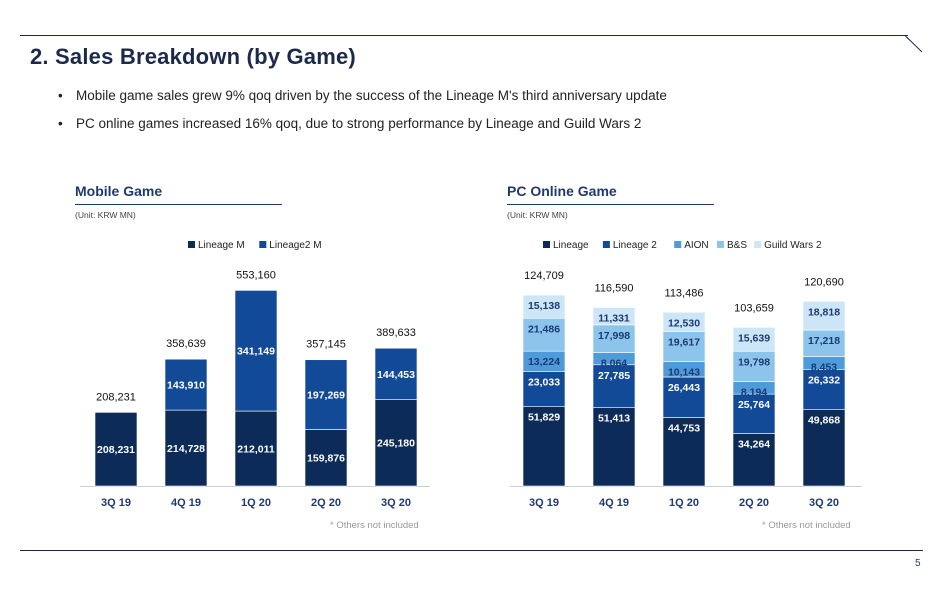 This screenshot has width=943, height=589. I want to click on pc-value-label-2-1: 8,064, so click(614, 363).